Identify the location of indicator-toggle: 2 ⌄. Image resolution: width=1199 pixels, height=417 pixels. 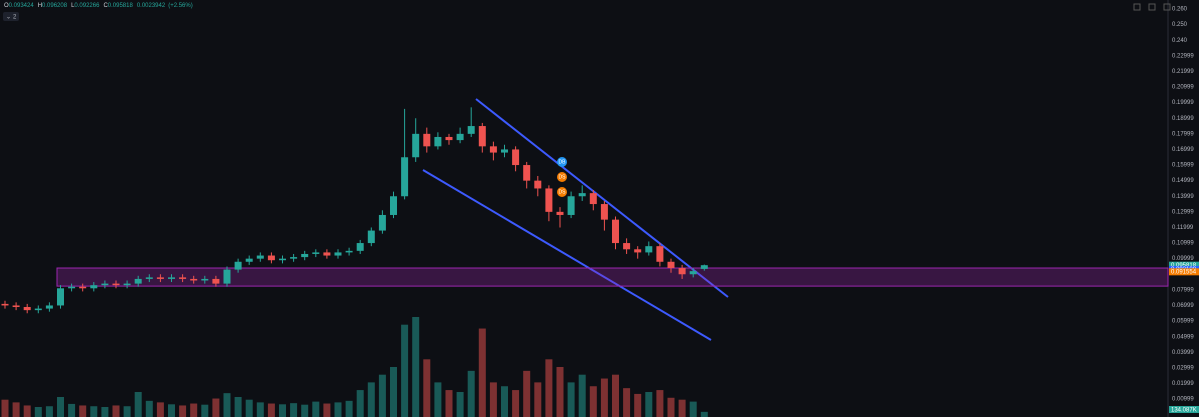
(11, 16).